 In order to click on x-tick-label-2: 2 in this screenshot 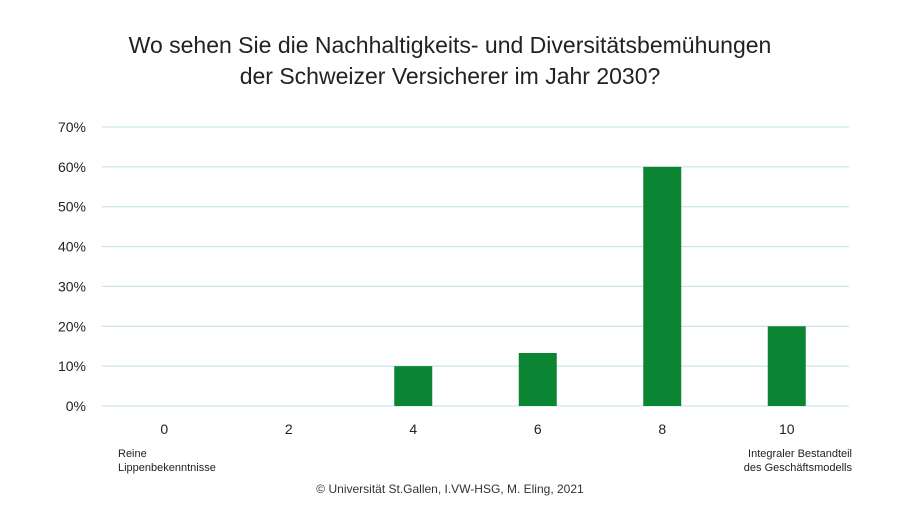, I will do `click(289, 429)`.